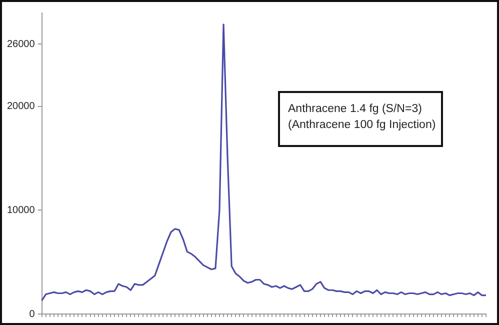 The image size is (499, 325). Describe the element at coordinates (21, 210) in the screenshot. I see `y-tick-label: 10000` at that location.